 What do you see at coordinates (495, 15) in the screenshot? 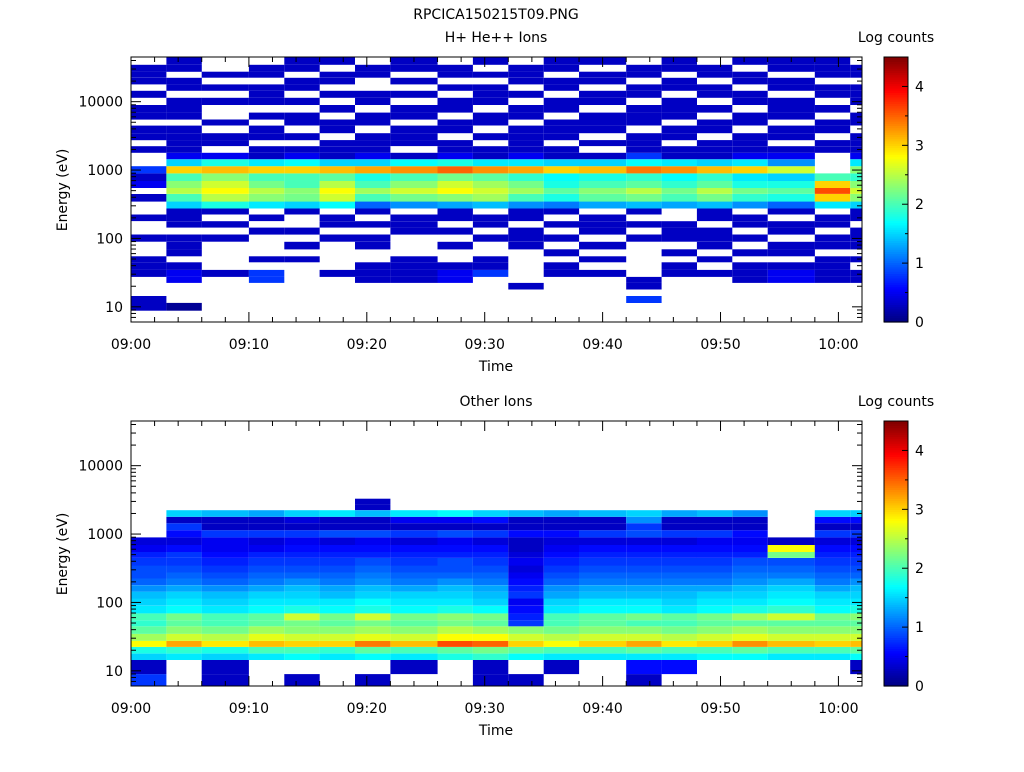
I see `figure-title: RPCICA150215T09.PNG` at bounding box center [495, 15].